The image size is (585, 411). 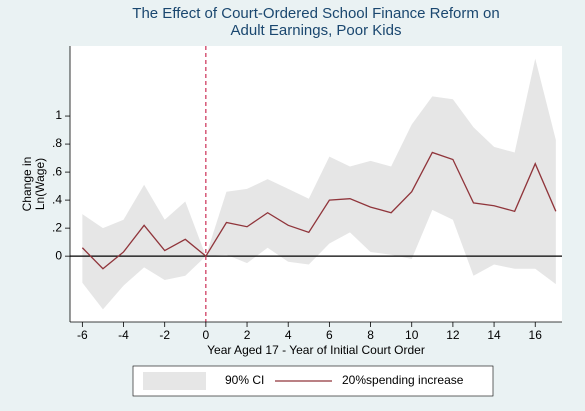 What do you see at coordinates (370, 335) in the screenshot?
I see `x-tick-label: 8` at bounding box center [370, 335].